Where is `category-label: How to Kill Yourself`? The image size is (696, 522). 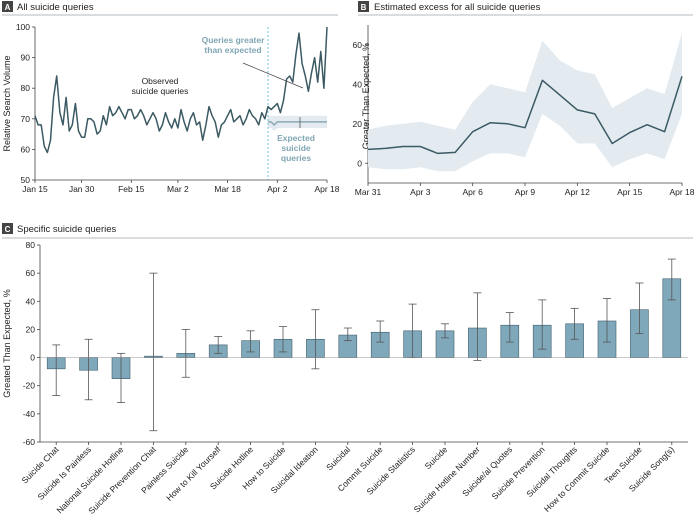 category-label: How to Kill Yourself is located at coordinates (193, 473).